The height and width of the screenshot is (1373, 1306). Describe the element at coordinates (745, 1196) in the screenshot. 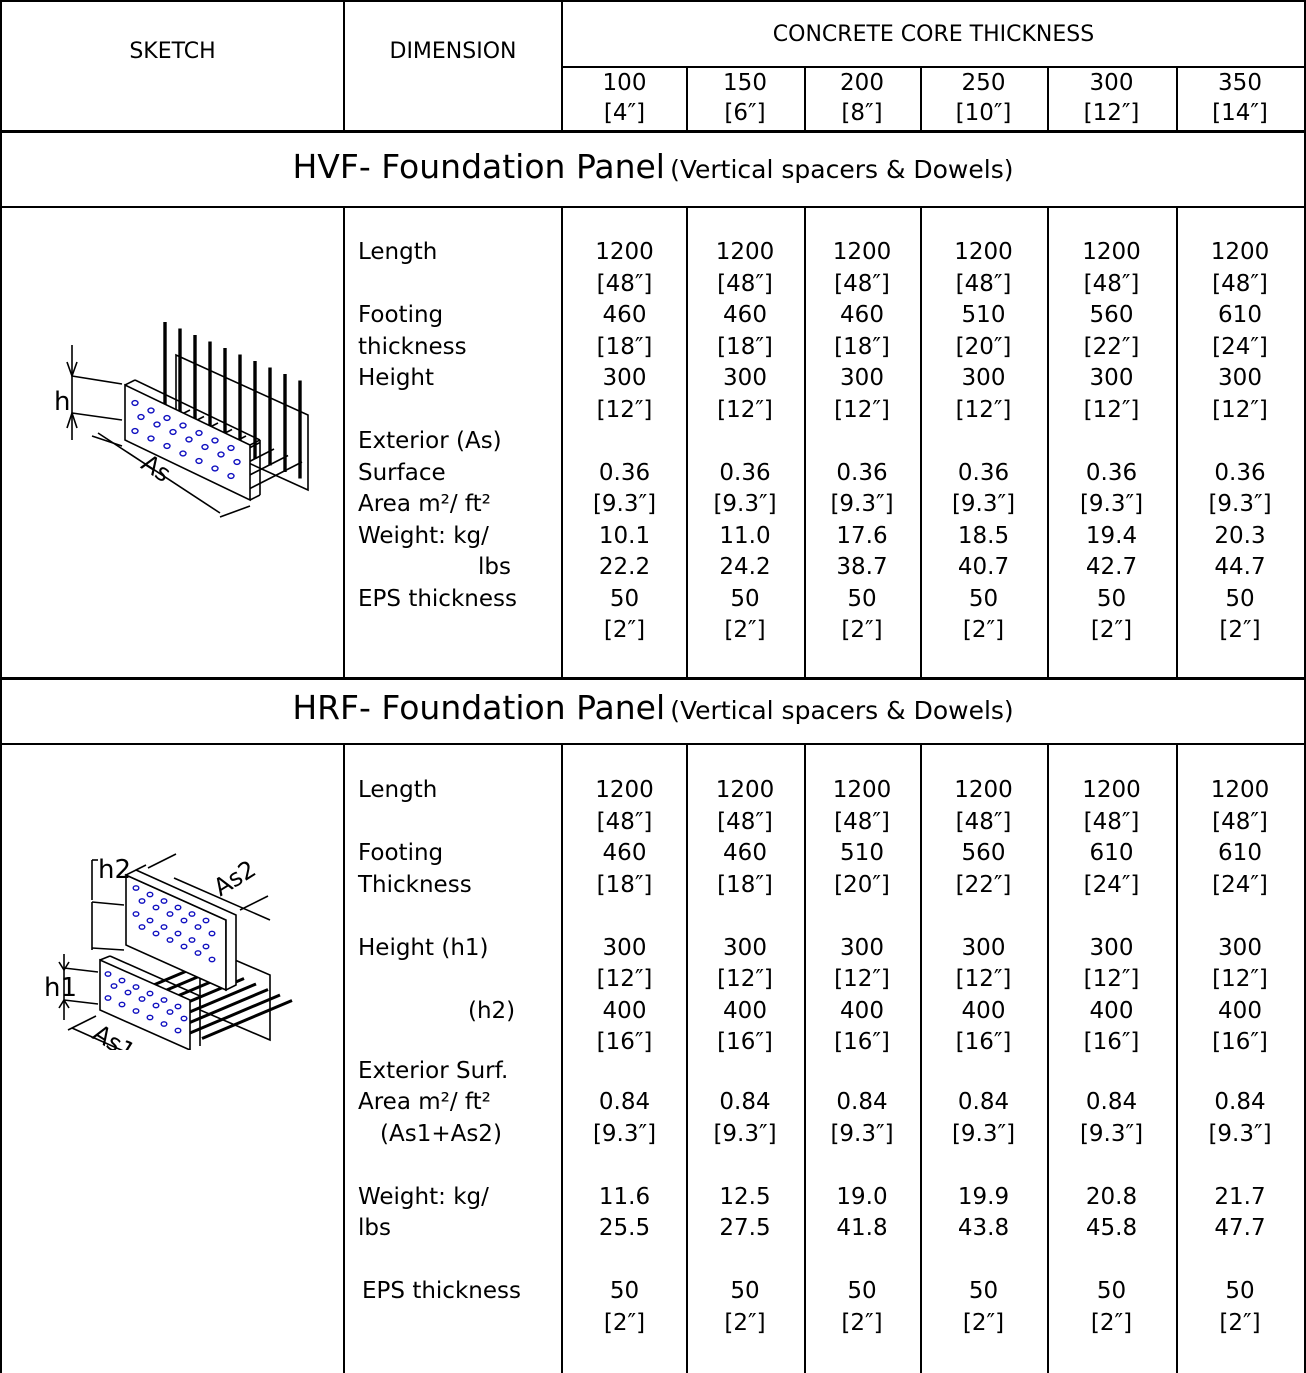

I see `hrf-cell-value: 12.5` at that location.